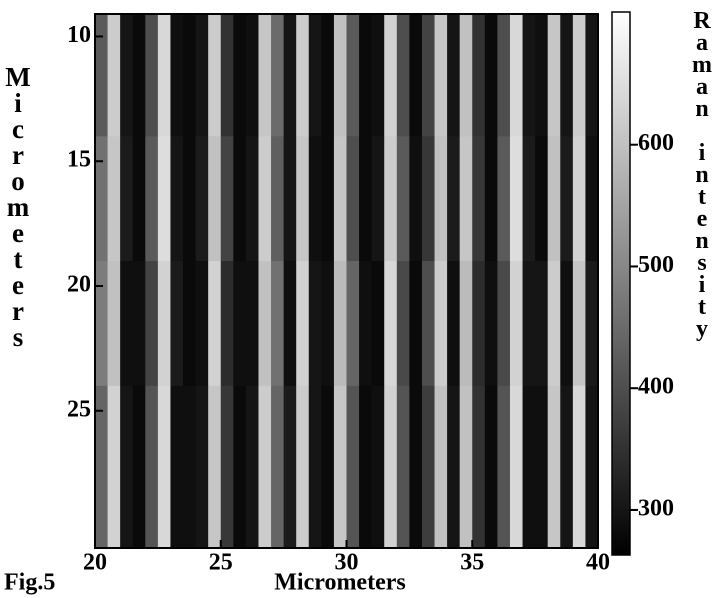 This screenshot has height=598, width=722. What do you see at coordinates (347, 563) in the screenshot?
I see `x-tick-label: 30` at bounding box center [347, 563].